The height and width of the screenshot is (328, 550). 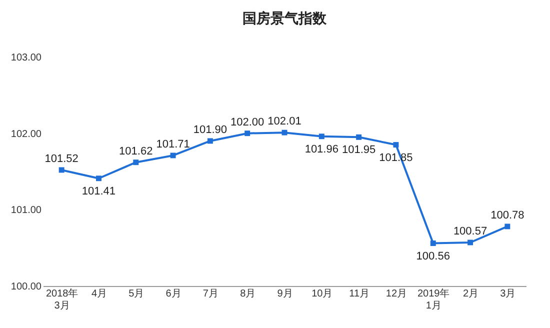 I want to click on data-label: 100.78, so click(x=507, y=215).